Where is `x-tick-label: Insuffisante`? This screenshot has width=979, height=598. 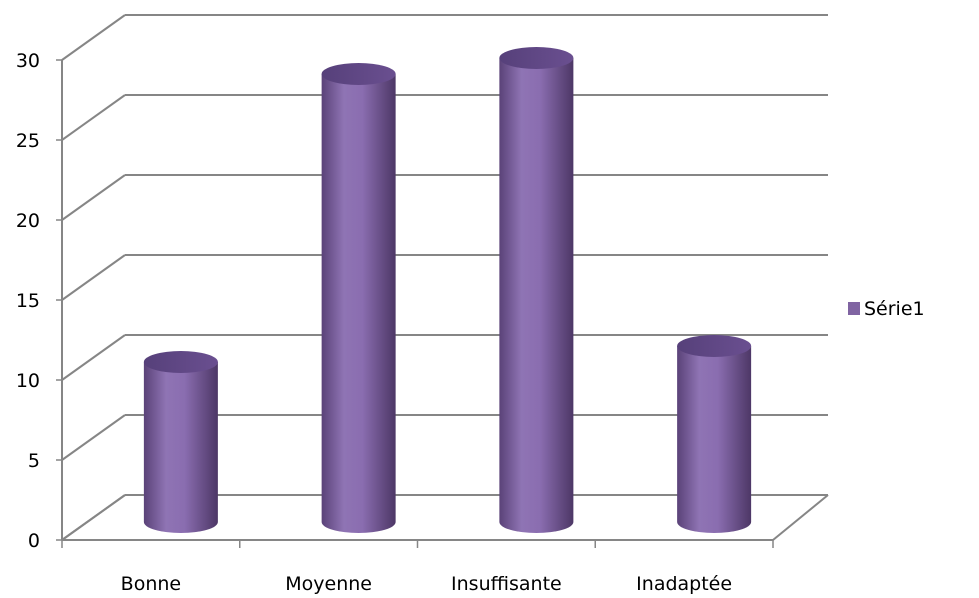
x-tick-label: Insuffisante is located at coordinates (506, 584).